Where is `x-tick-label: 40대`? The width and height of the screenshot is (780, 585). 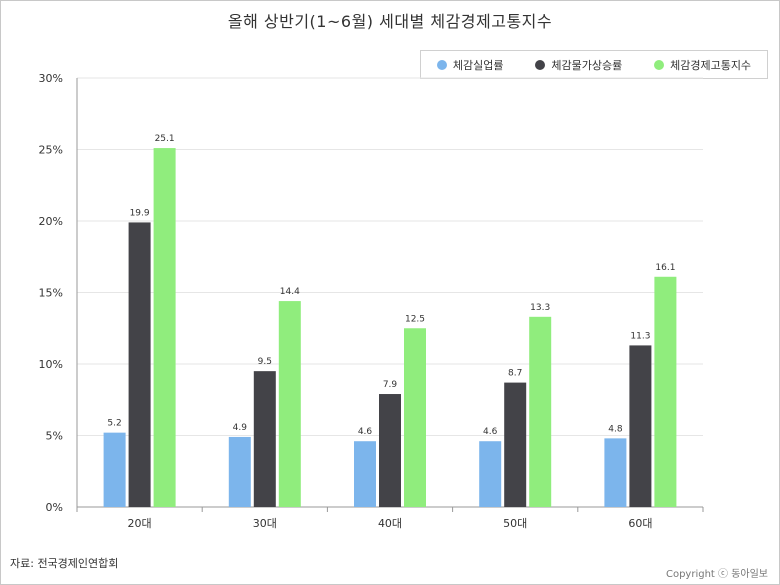
x-tick-label: 40대 is located at coordinates (390, 523).